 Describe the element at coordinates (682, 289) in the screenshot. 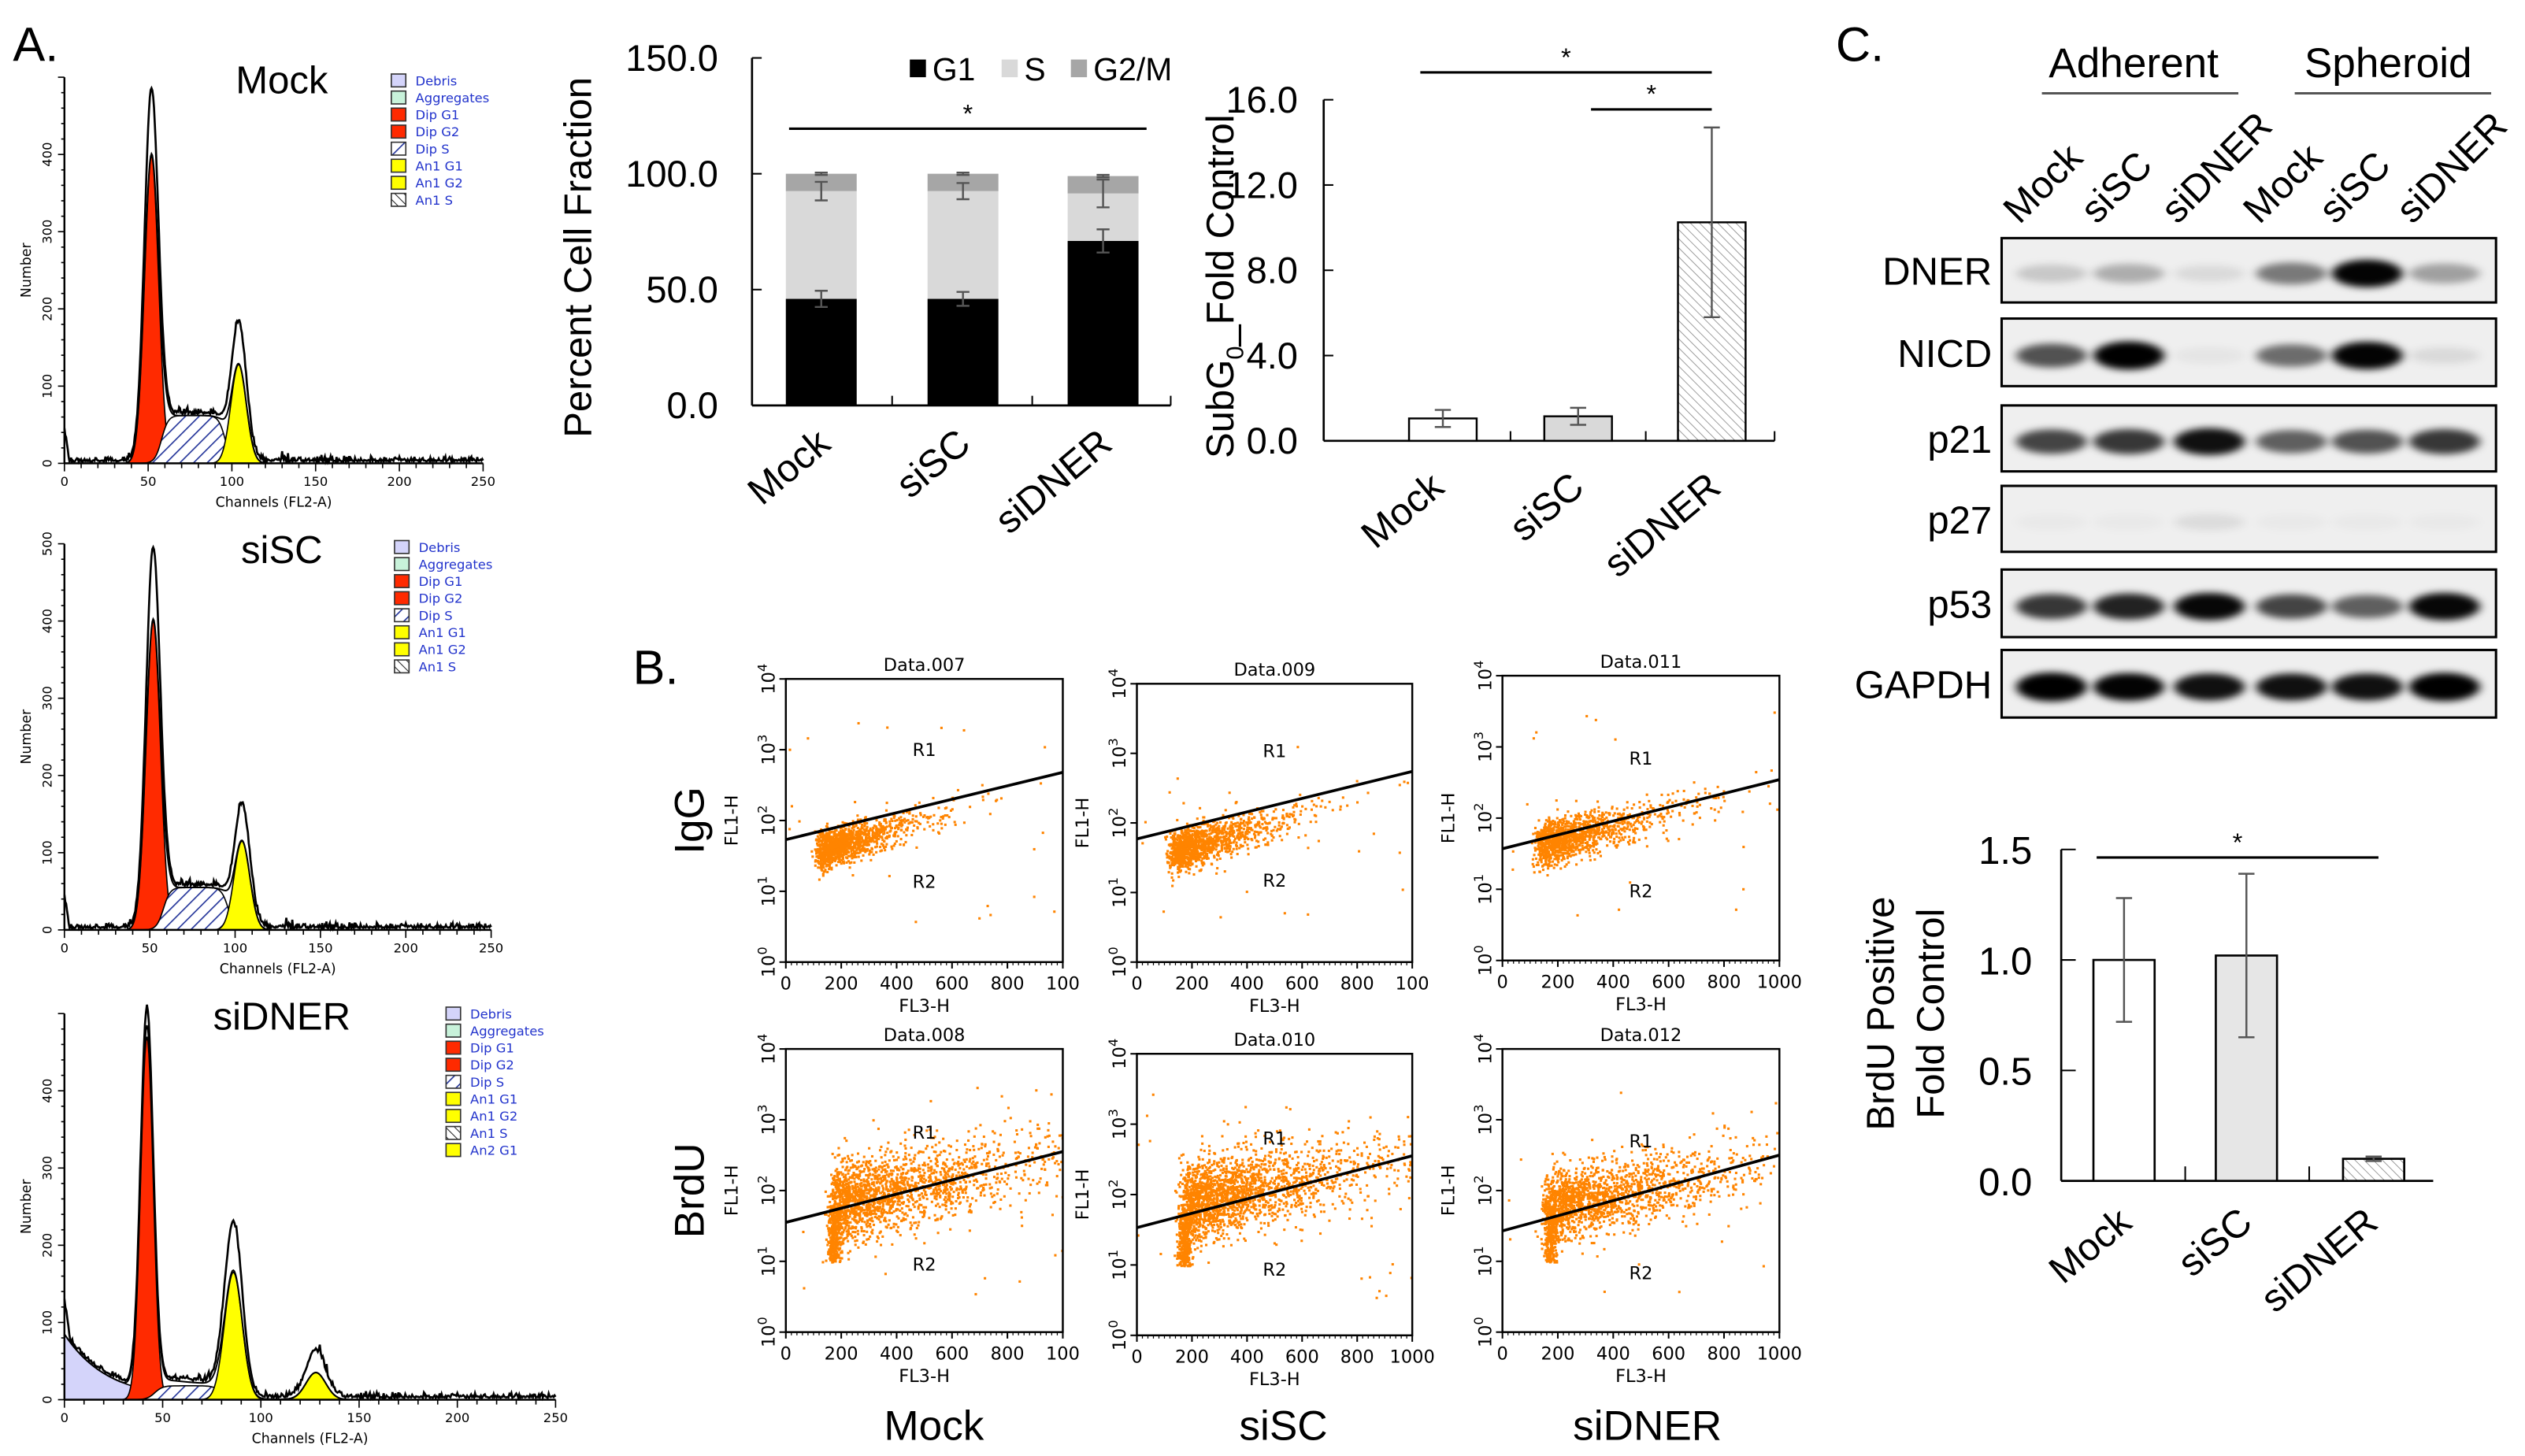

I see `y-tick-label: 50.0` at that location.